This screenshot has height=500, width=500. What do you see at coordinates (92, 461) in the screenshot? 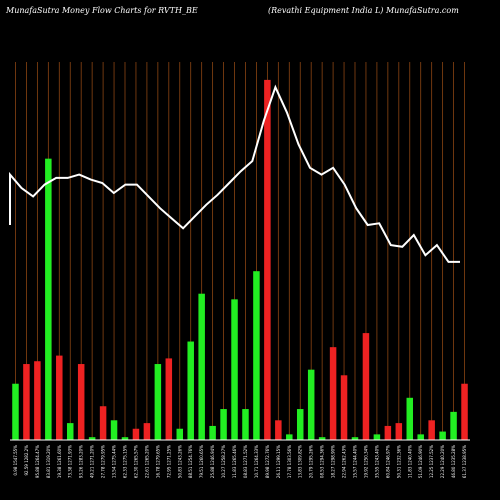
I see `x-tick-label: 49.21 1271.20%` at bounding box center [92, 461].